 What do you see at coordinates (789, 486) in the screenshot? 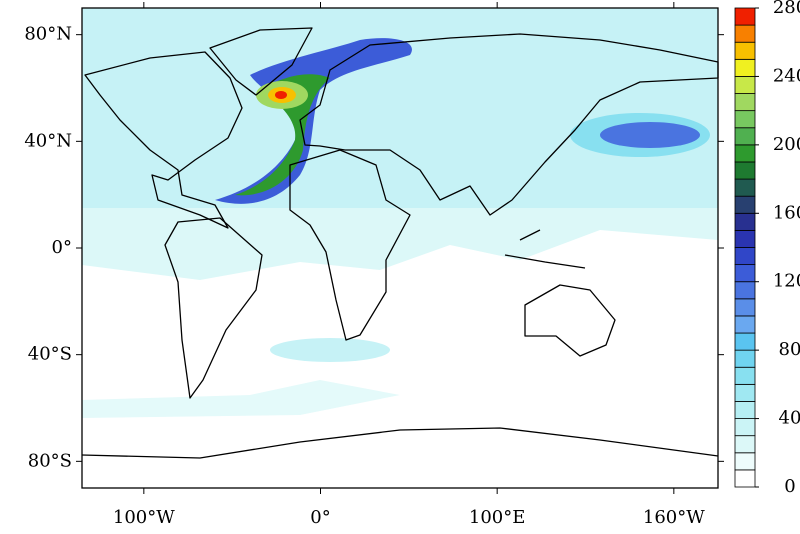
I see `colorbar-label: 0` at bounding box center [789, 486].